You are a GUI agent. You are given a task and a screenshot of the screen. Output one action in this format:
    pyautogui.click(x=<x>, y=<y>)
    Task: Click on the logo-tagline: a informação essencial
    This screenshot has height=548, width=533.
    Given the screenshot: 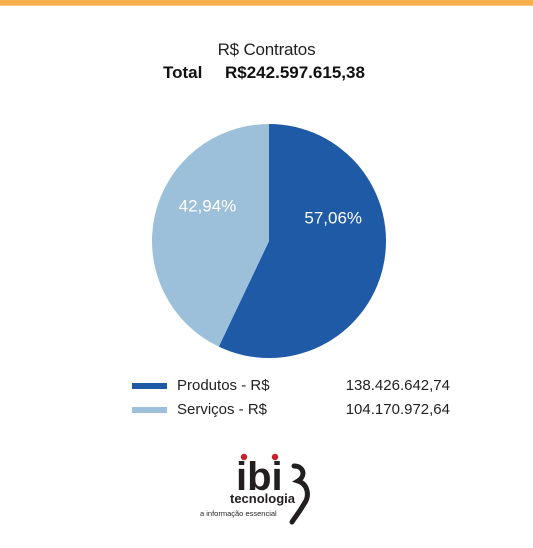 What is the action you would take?
    pyautogui.click(x=238, y=513)
    